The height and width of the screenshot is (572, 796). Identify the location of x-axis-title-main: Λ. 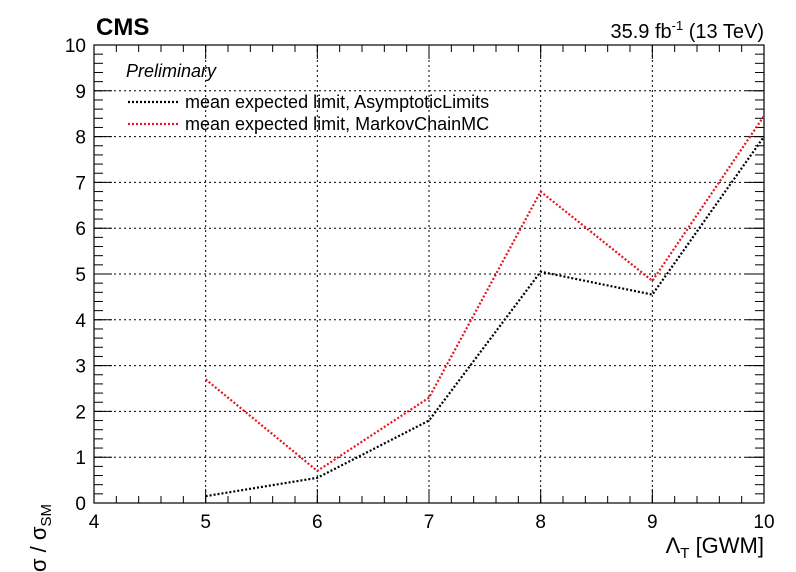
(673, 545).